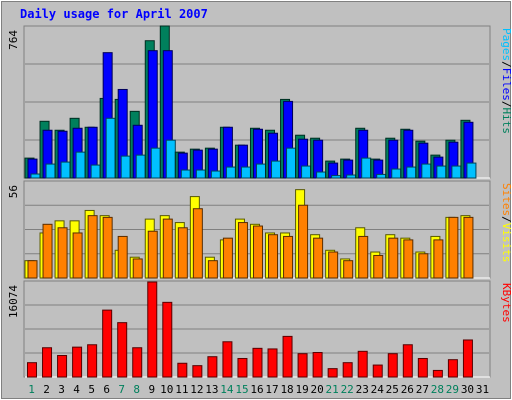 The image size is (512, 400). What do you see at coordinates (437, 389) in the screenshot?
I see `day-label-28: 28` at bounding box center [437, 389].